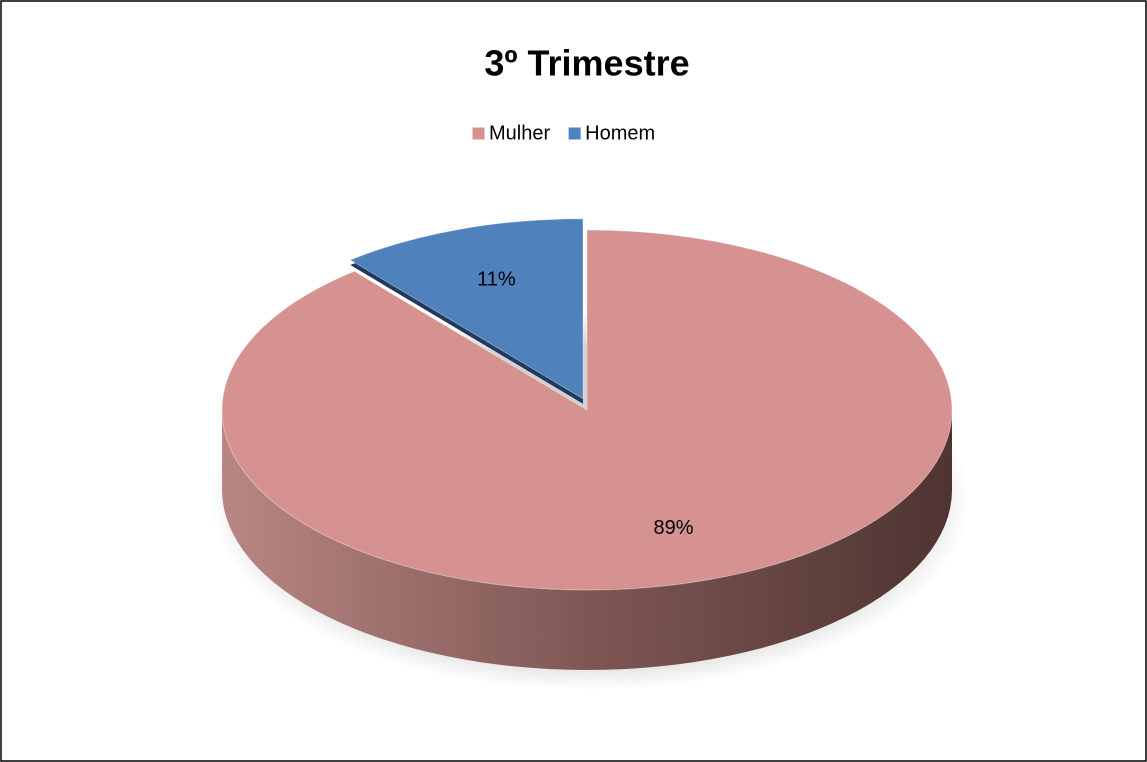 The height and width of the screenshot is (762, 1147). Describe the element at coordinates (496, 279) in the screenshot. I see `data-label: 11%` at that location.